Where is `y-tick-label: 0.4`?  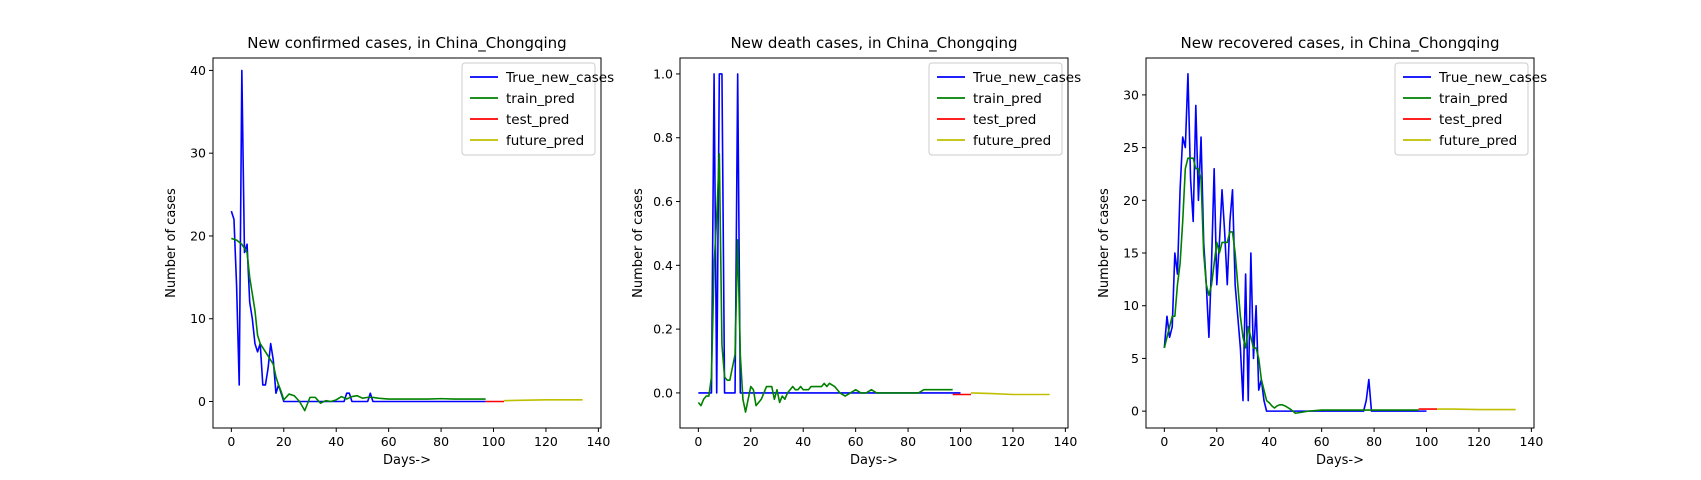
y-tick-label: 0.4 is located at coordinates (663, 265).